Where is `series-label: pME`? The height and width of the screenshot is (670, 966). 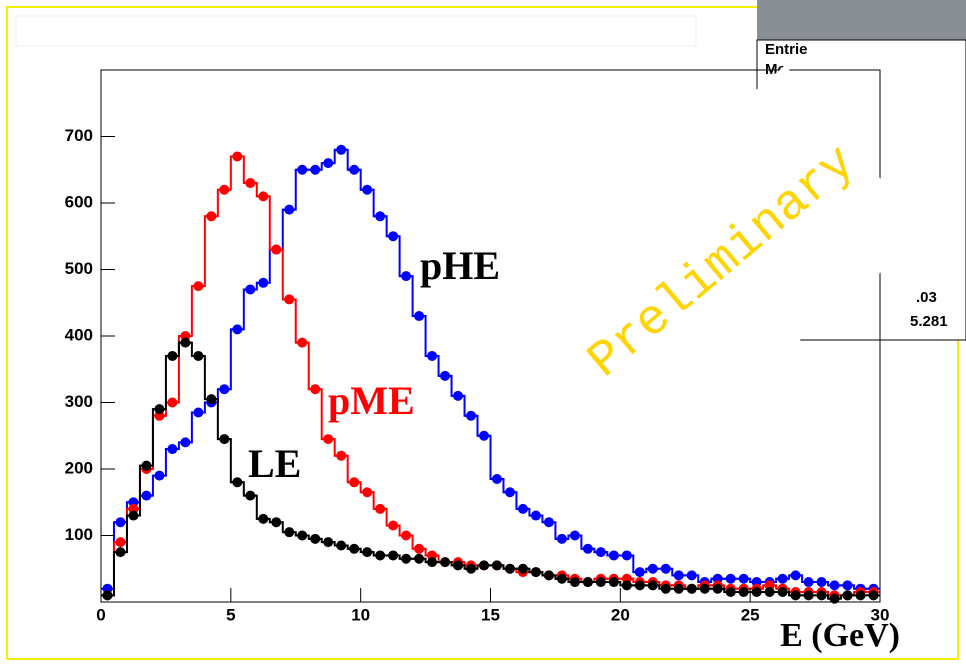
series-label: pME is located at coordinates (371, 400).